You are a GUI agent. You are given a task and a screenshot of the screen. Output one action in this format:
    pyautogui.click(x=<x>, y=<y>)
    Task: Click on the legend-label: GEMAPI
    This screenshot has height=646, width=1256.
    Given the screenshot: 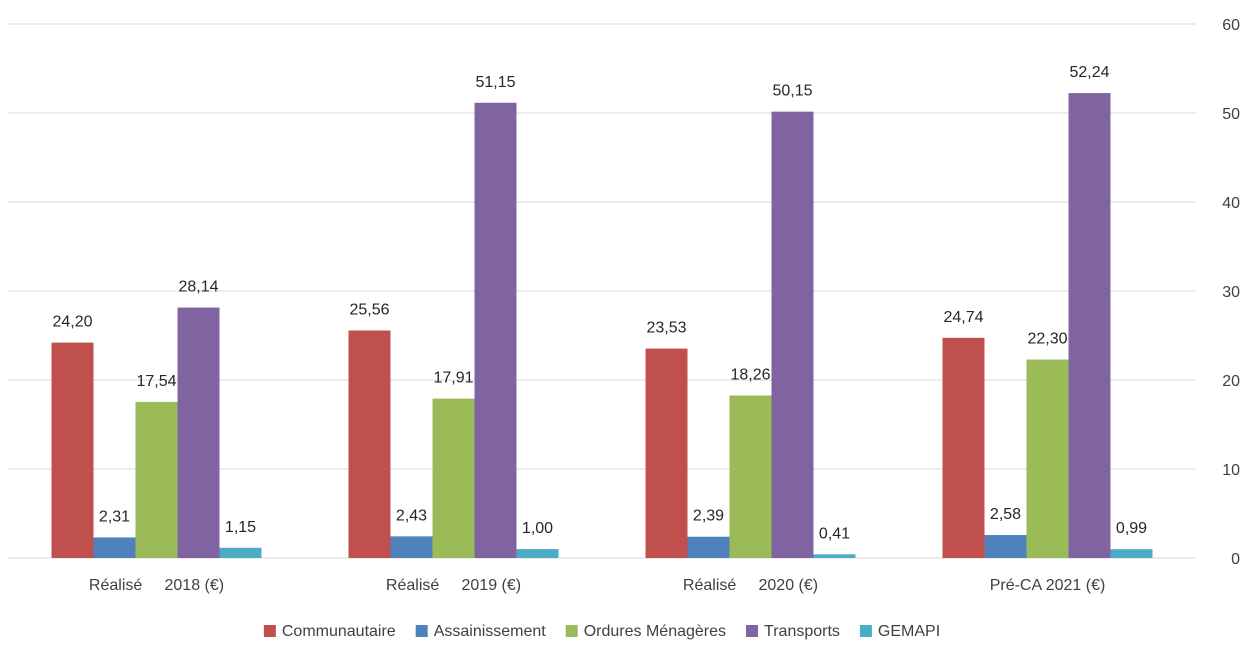 What is the action you would take?
    pyautogui.click(x=909, y=631)
    